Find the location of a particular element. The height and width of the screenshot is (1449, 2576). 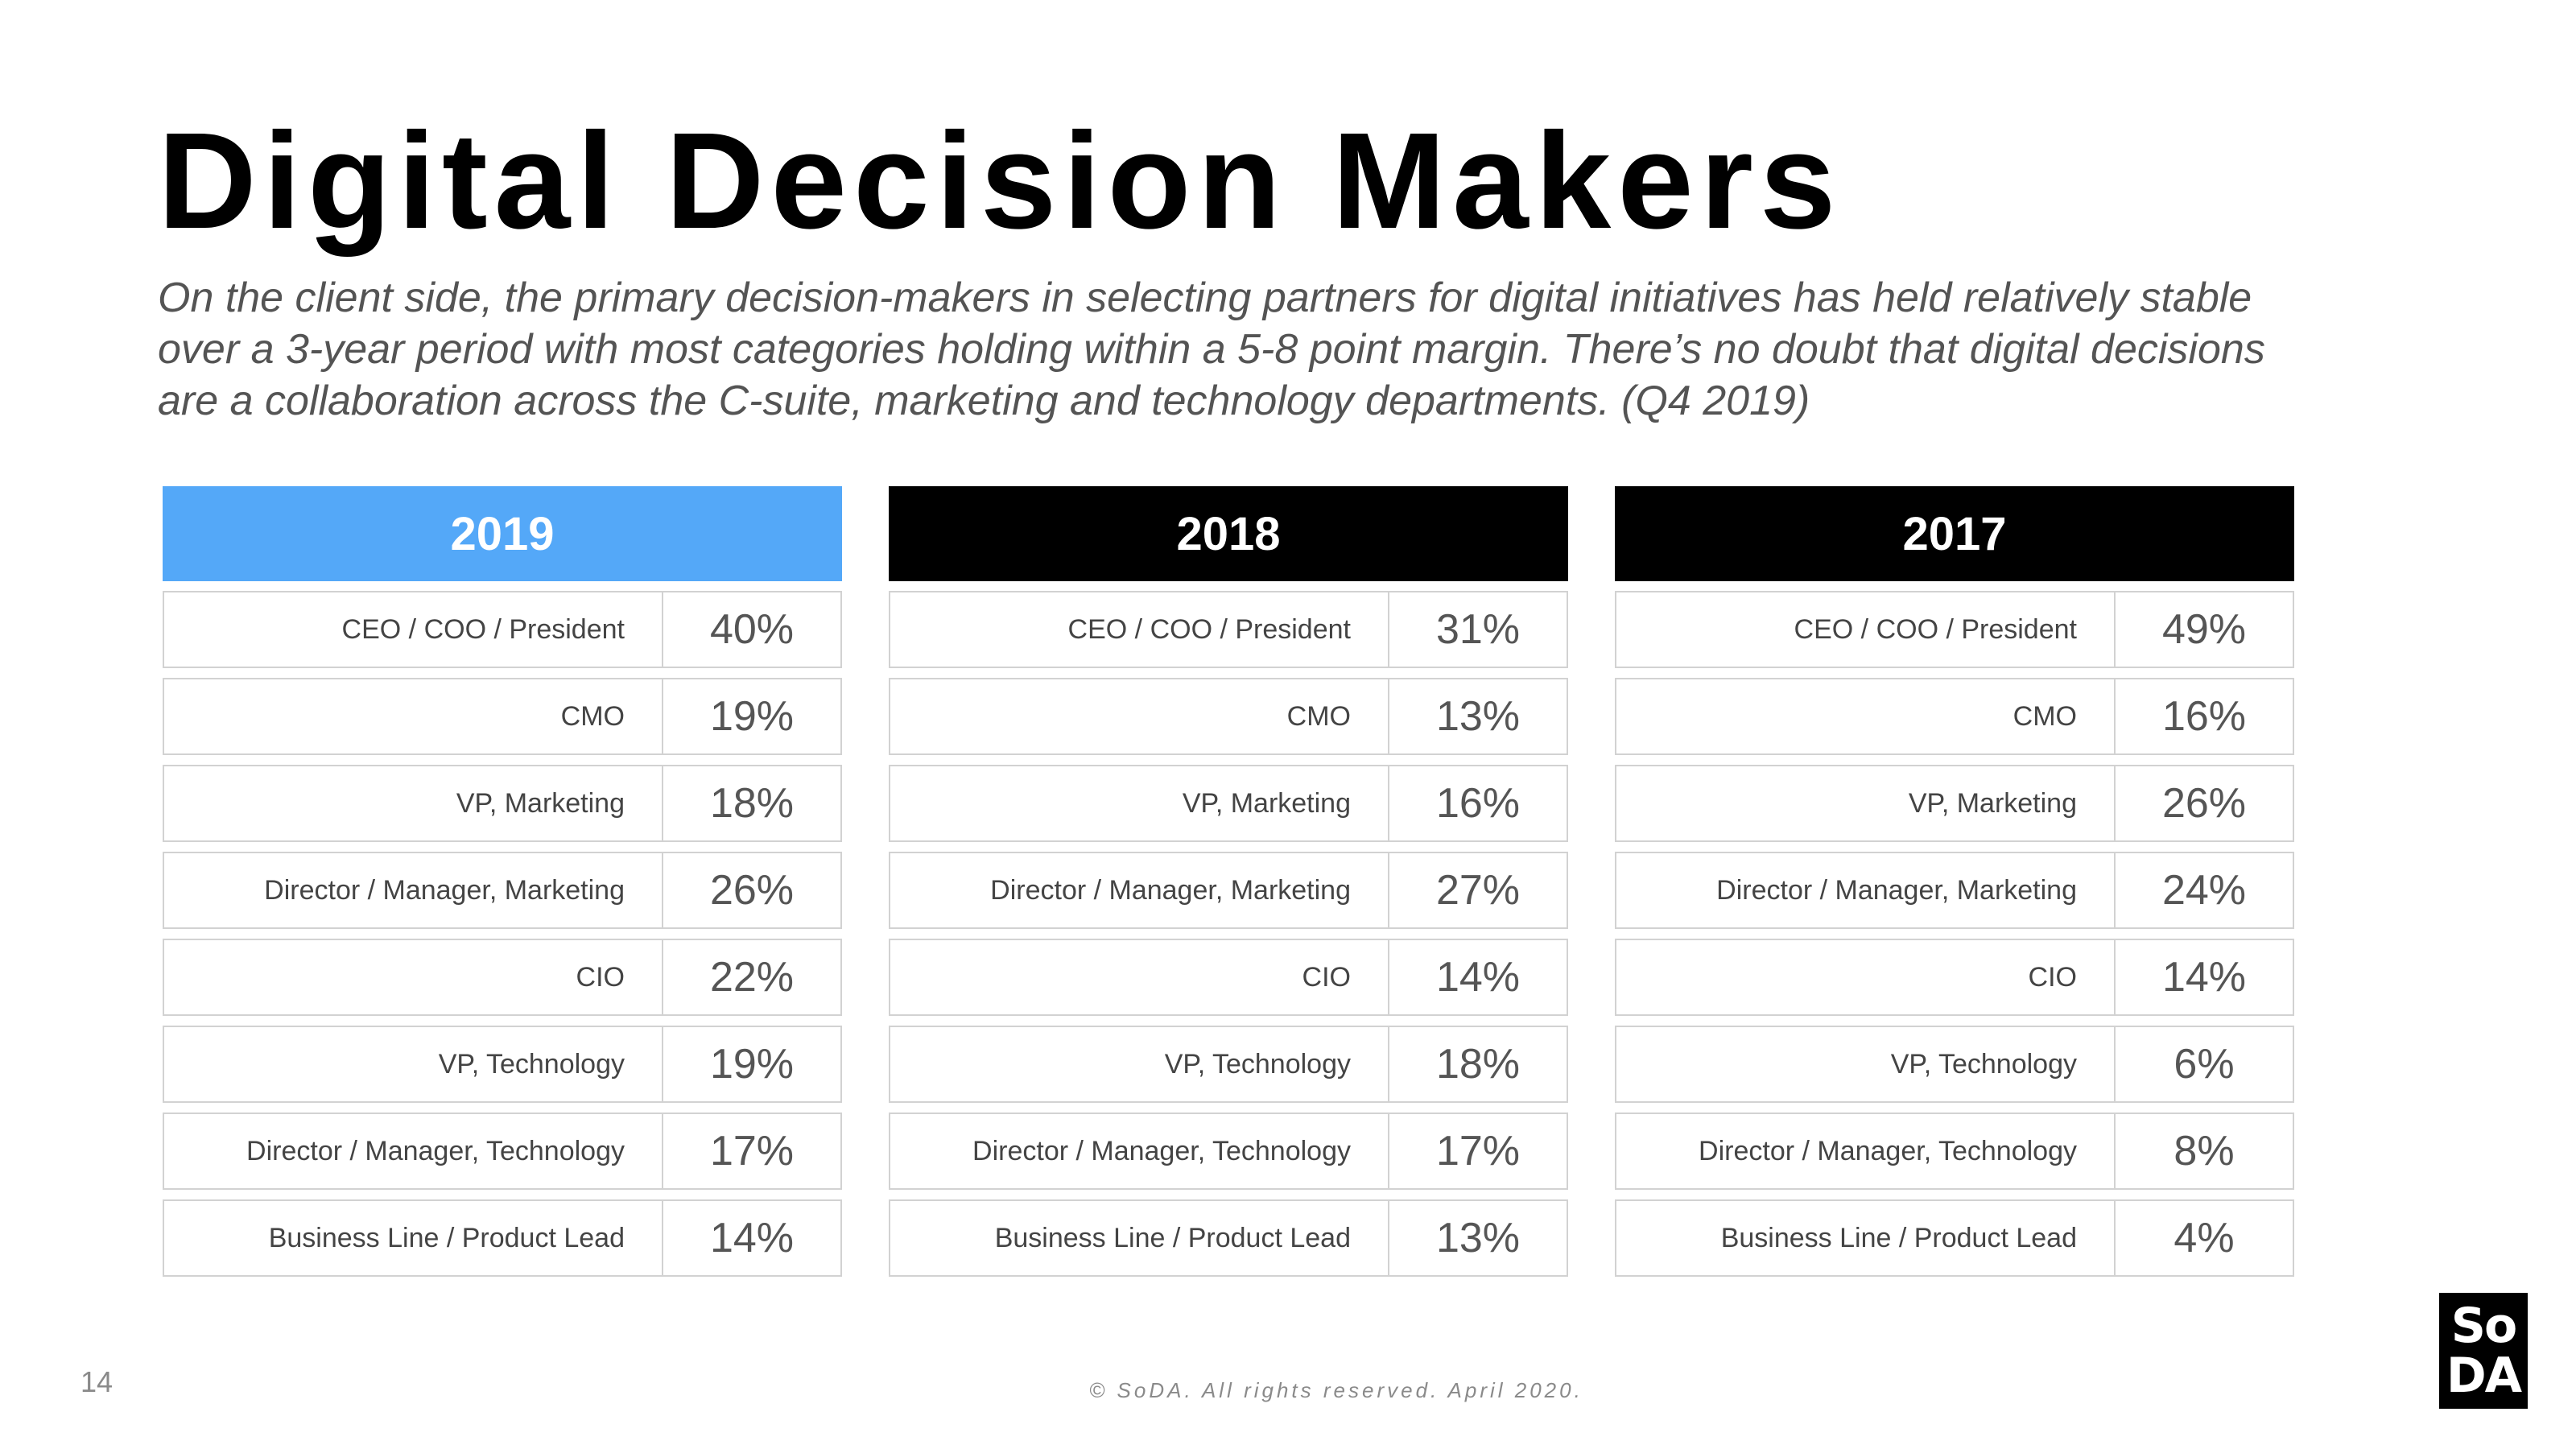

soda-logo: So DA is located at coordinates (2483, 1351).